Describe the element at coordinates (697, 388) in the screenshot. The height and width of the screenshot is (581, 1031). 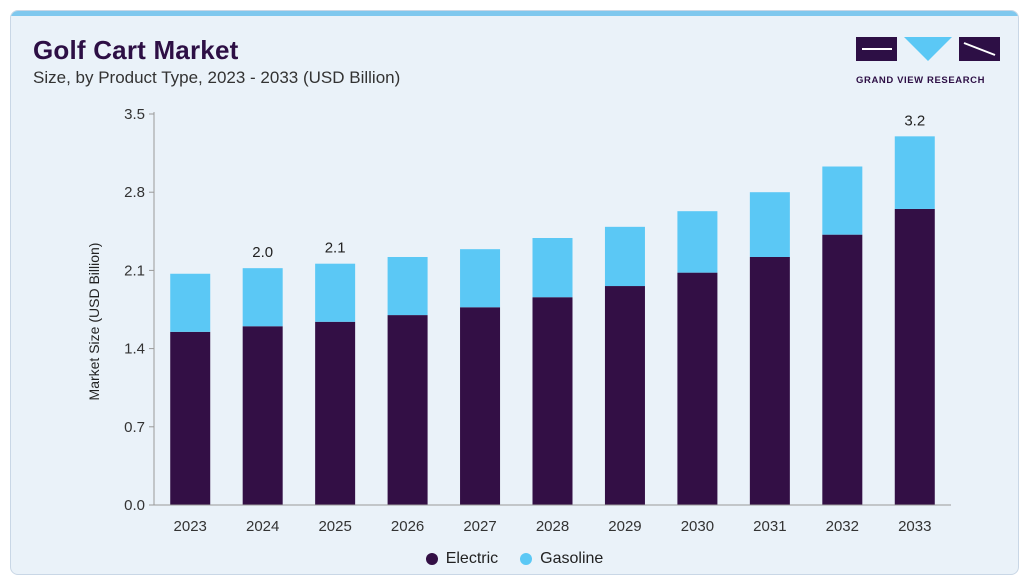
I see `bar-electric-2030` at that location.